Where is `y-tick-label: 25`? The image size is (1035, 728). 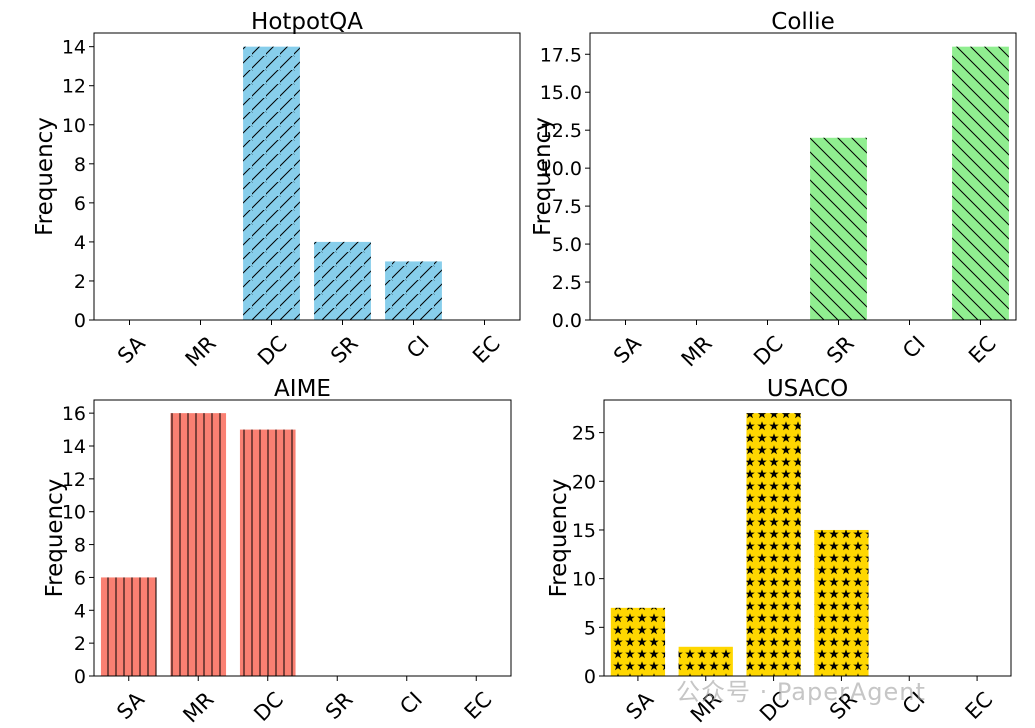 y-tick-label: 25 is located at coordinates (584, 434).